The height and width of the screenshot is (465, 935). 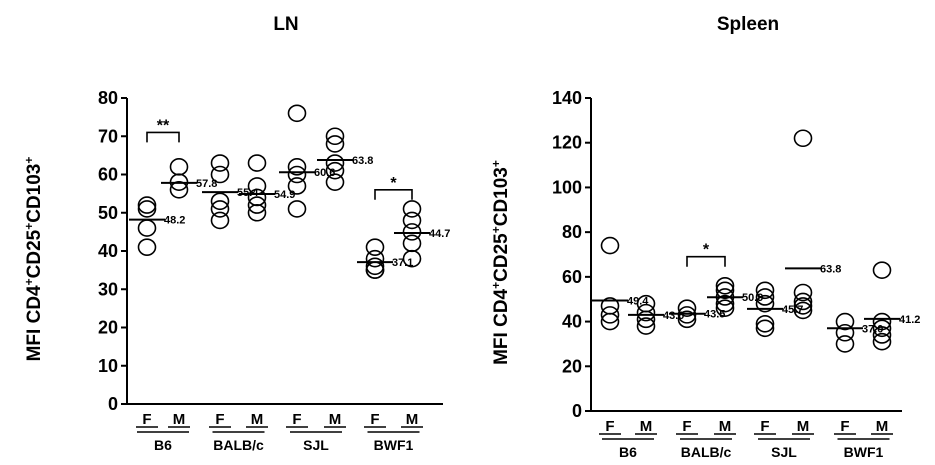 What do you see at coordinates (157, 312) in the screenshot?
I see `group-b6-f: 48.2 F` at bounding box center [157, 312].